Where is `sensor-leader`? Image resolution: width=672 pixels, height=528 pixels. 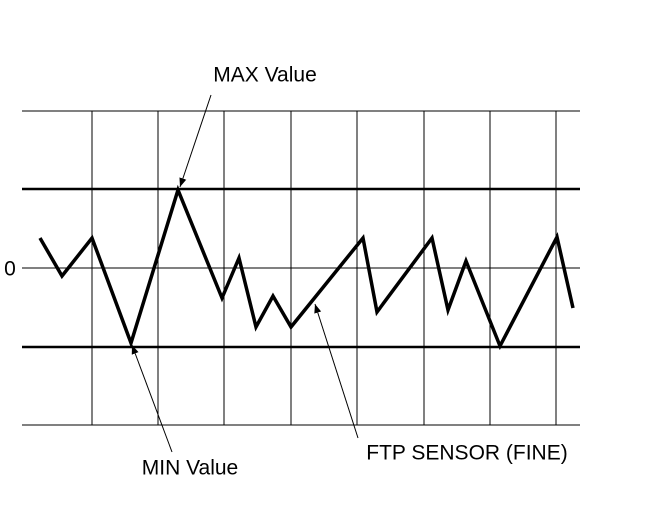
sensor-leader is located at coordinates (336, 371).